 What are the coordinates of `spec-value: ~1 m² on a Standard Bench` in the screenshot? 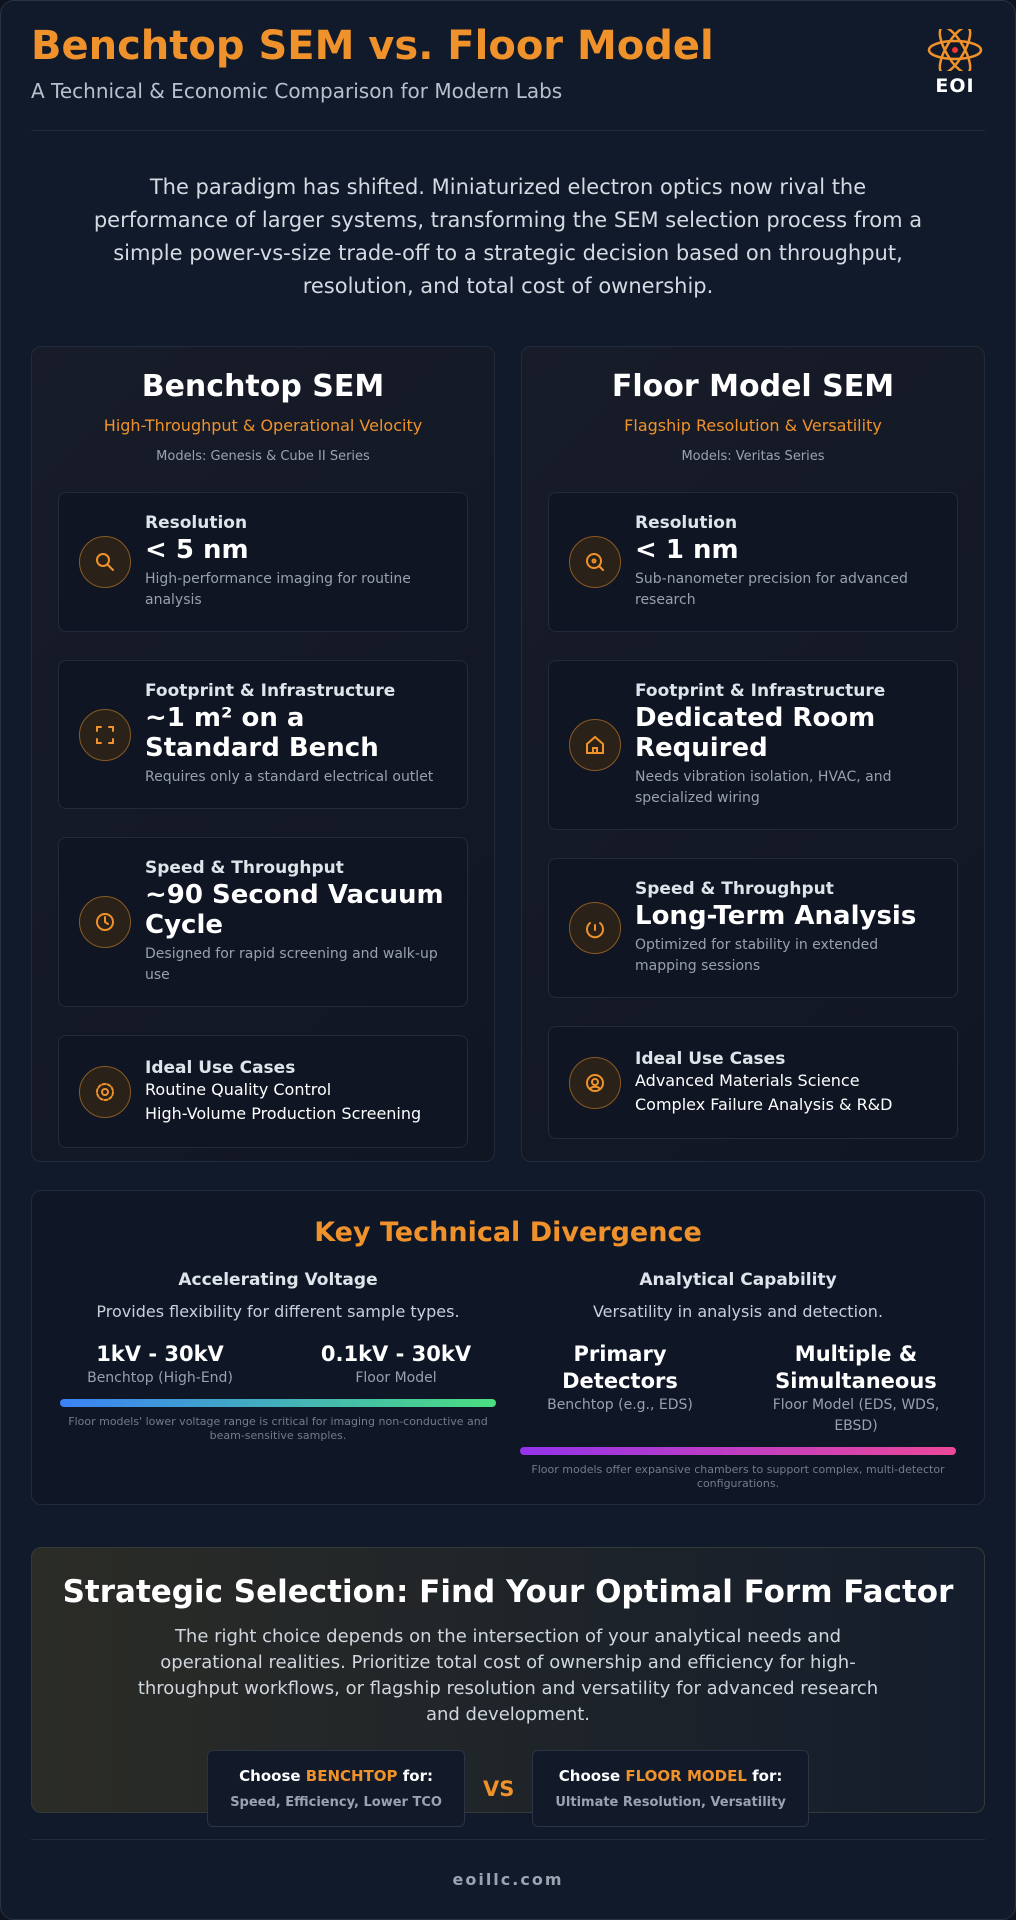 It's located at (262, 733).